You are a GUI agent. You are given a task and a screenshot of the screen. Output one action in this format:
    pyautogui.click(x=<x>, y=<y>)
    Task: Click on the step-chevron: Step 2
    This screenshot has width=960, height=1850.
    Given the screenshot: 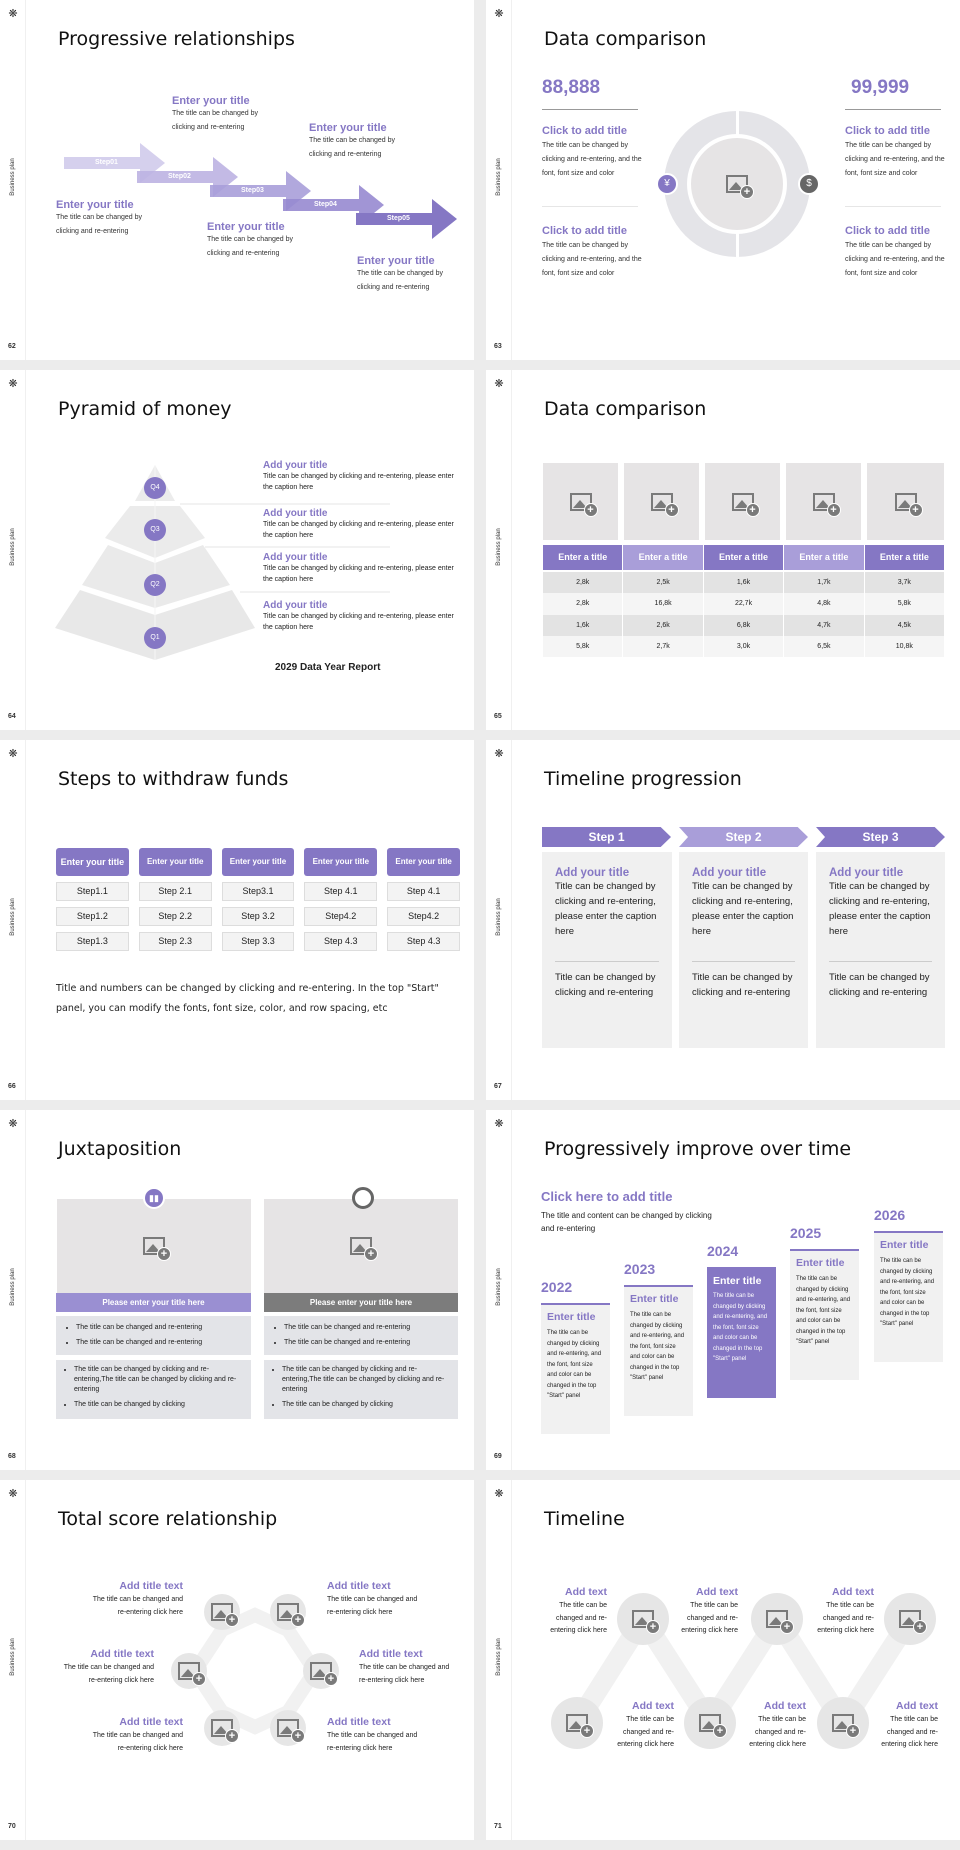 What is the action you would take?
    pyautogui.click(x=743, y=837)
    